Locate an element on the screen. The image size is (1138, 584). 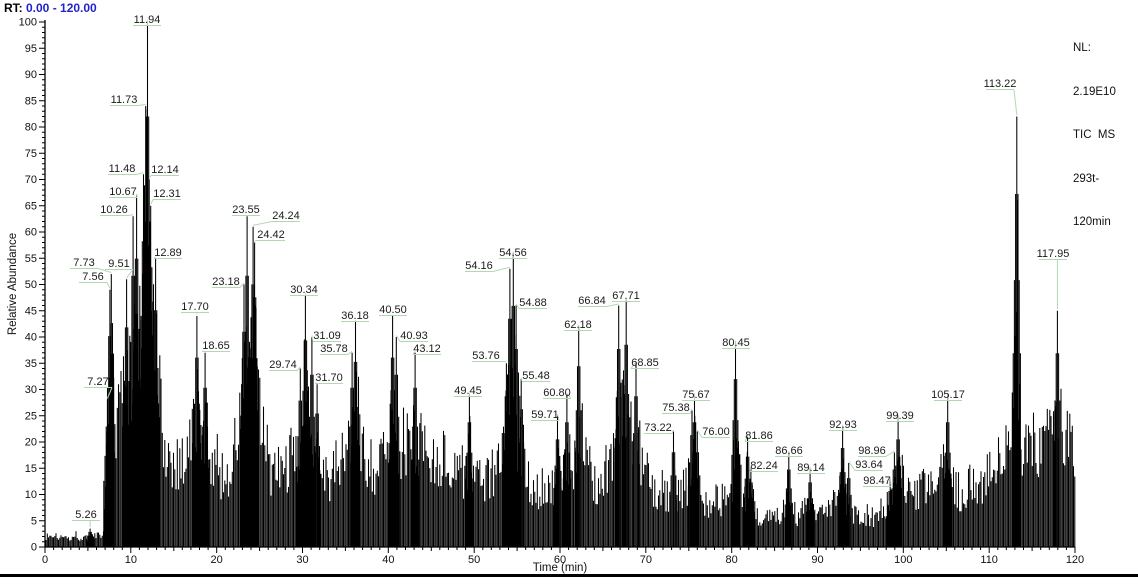
y-tick-label: 25 is located at coordinates (31, 416).